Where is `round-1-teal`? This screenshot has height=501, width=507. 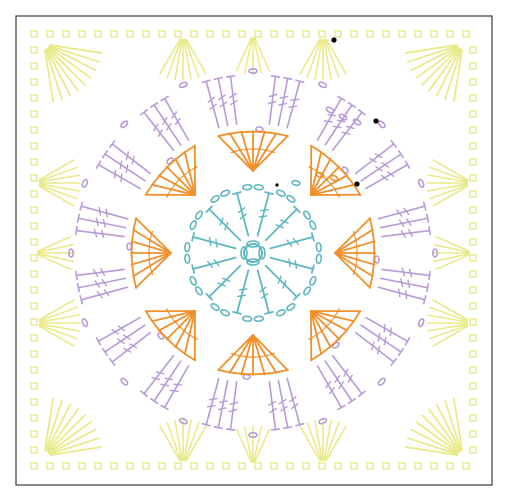
round-1-teal is located at coordinates (253, 253).